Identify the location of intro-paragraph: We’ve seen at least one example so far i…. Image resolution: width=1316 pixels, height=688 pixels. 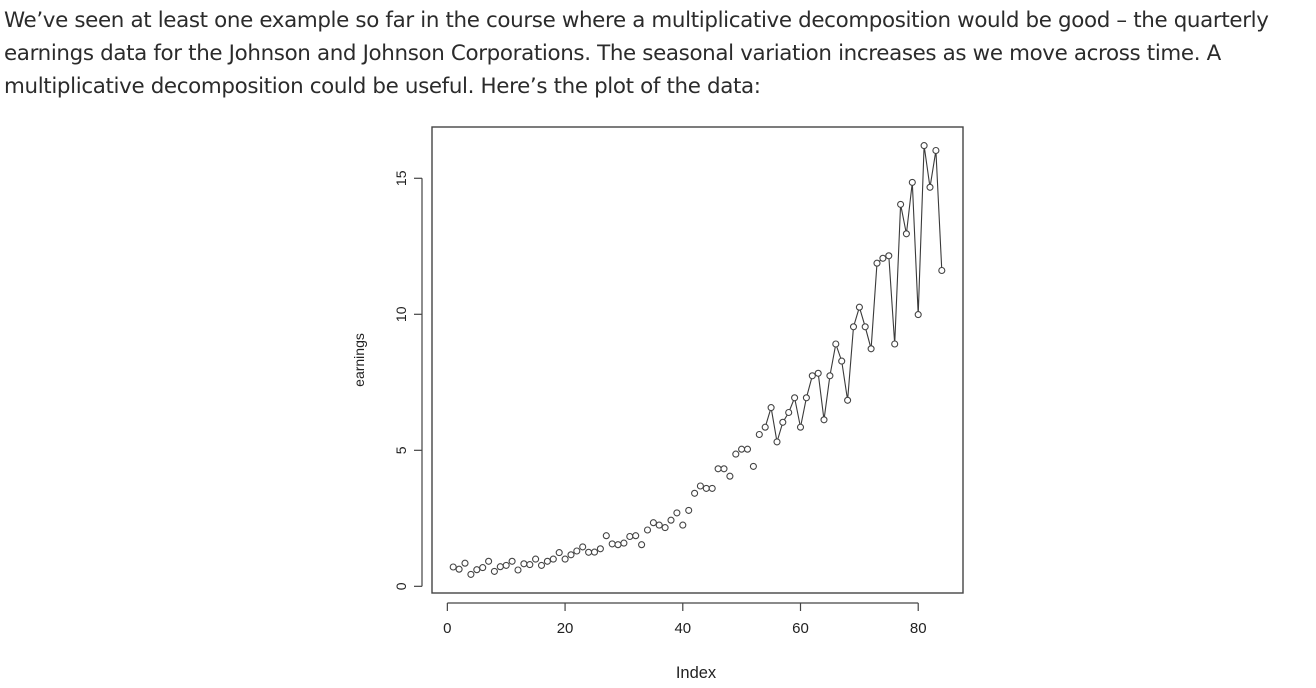
(636, 53).